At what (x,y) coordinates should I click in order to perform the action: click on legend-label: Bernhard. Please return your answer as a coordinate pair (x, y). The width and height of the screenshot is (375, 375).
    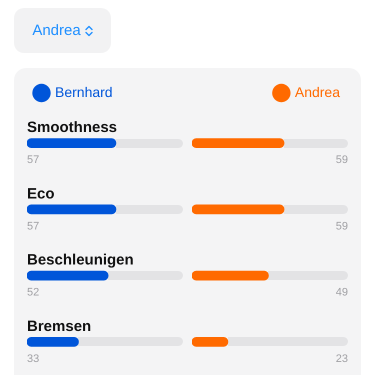
    Looking at the image, I should click on (84, 92).